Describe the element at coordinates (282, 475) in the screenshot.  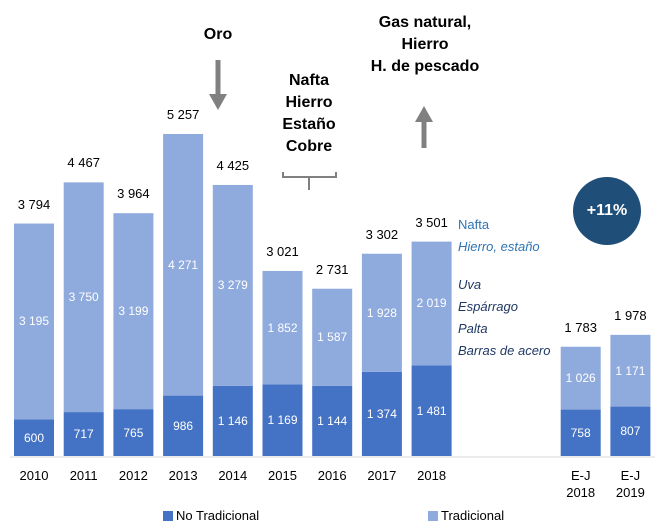
I see `x-tick-label: 2015` at that location.